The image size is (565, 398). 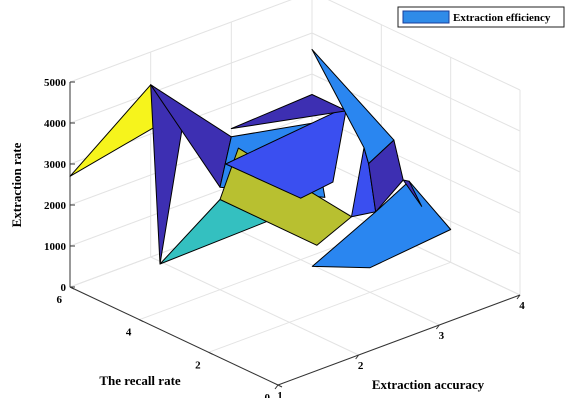 I want to click on x-tick-label: 2, so click(x=361, y=366).